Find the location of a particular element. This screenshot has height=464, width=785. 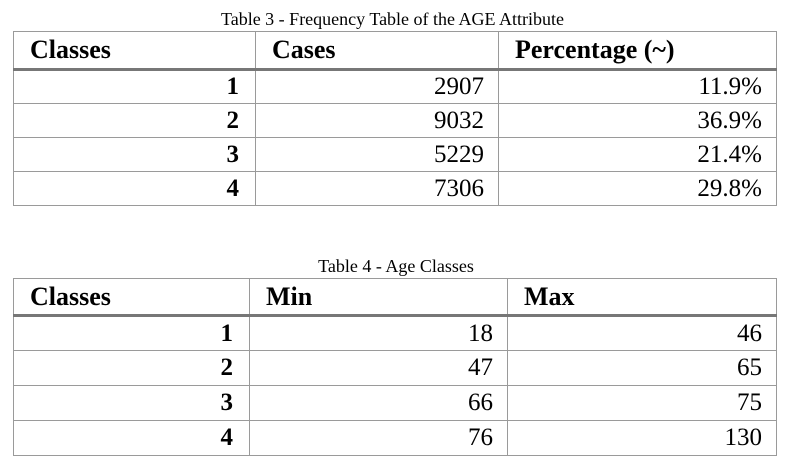

table3-header-row: Classes Cases Percentage (~) is located at coordinates (395, 51).